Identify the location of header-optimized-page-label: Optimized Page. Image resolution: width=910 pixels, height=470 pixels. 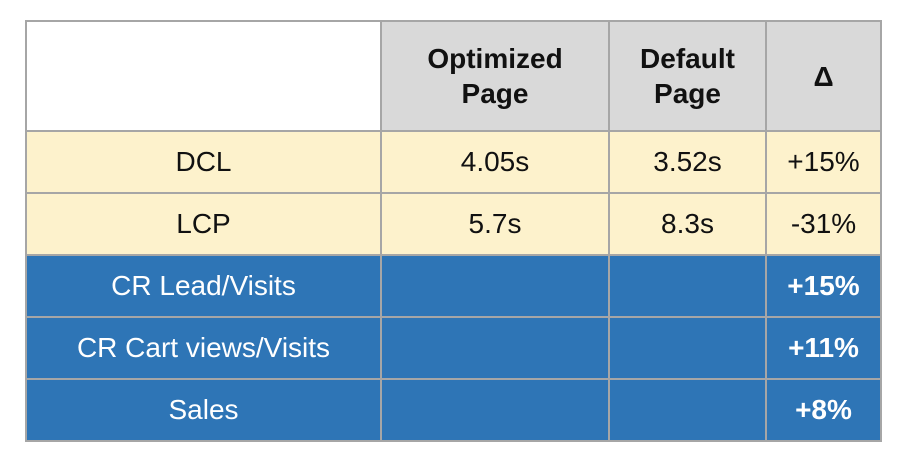
(495, 76).